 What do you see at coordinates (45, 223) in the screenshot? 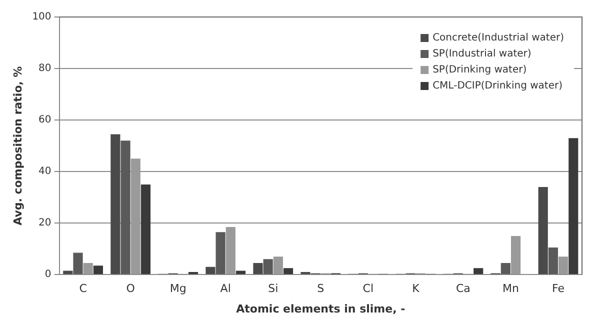
I see `y-tick-label: 20` at bounding box center [45, 223].